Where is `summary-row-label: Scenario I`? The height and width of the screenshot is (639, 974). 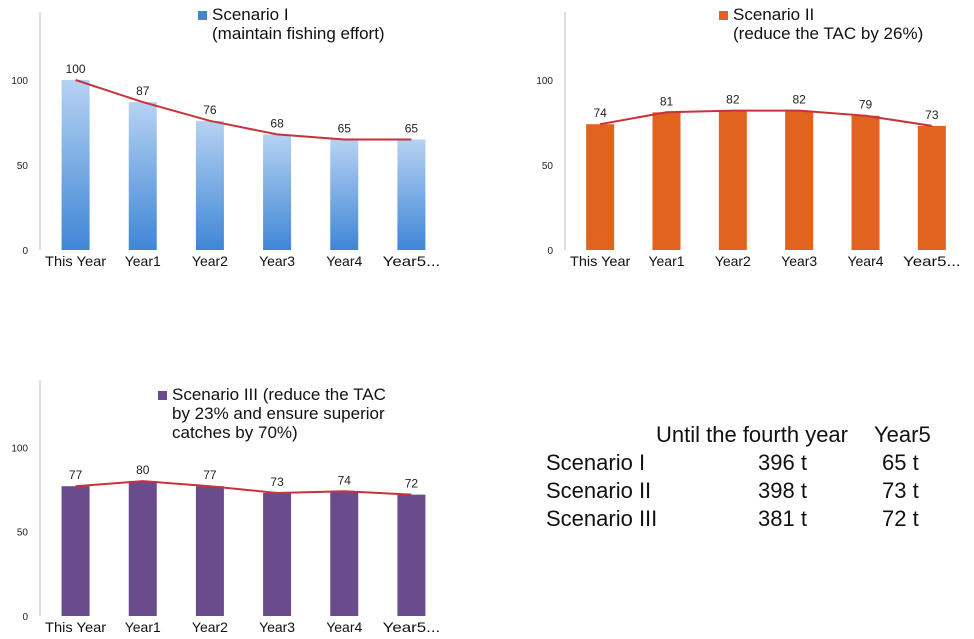
summary-row-label: Scenario I is located at coordinates (596, 462).